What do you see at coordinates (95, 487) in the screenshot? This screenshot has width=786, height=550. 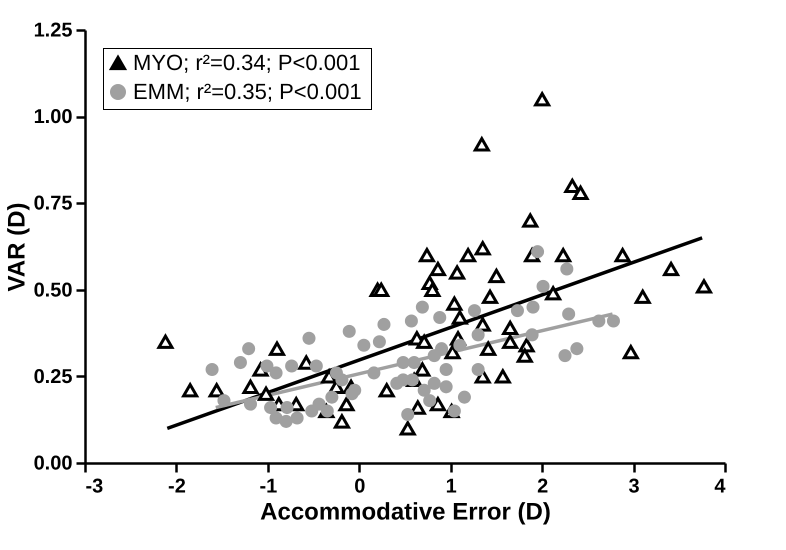 I see `x-tick-label: -3` at bounding box center [95, 487].